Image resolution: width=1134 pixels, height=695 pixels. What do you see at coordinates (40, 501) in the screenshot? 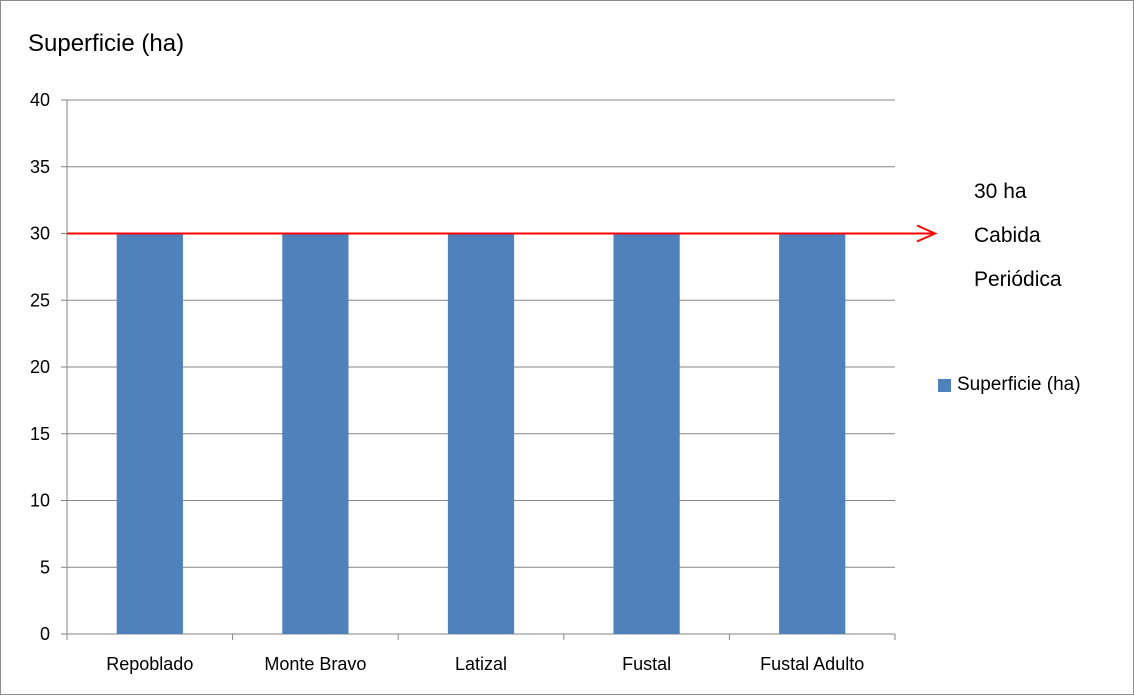
I see `y-tick-label: 10` at bounding box center [40, 501].